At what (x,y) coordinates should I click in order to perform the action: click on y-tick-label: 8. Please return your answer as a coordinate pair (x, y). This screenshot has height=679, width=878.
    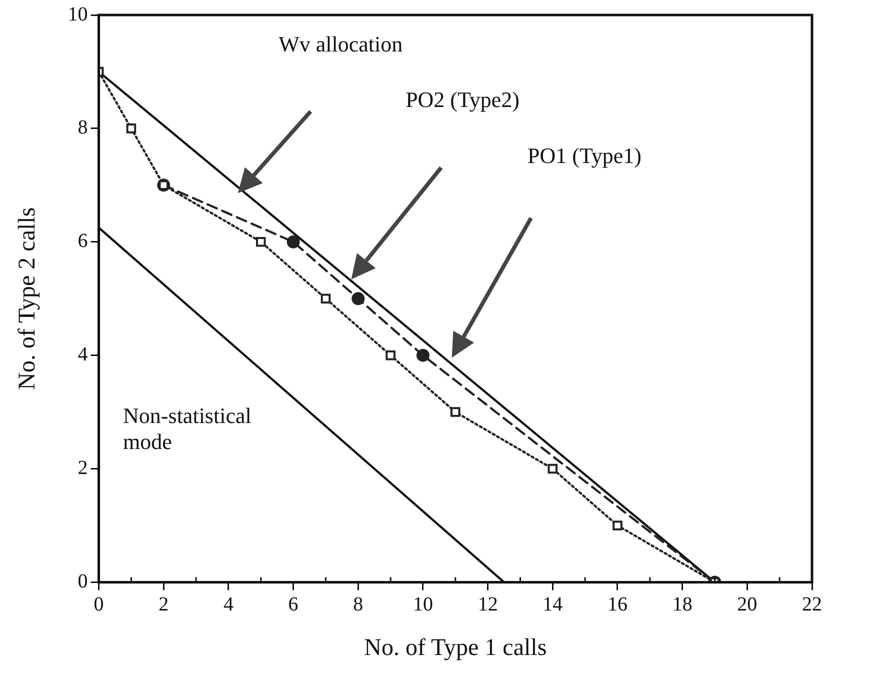
    Looking at the image, I should click on (83, 127).